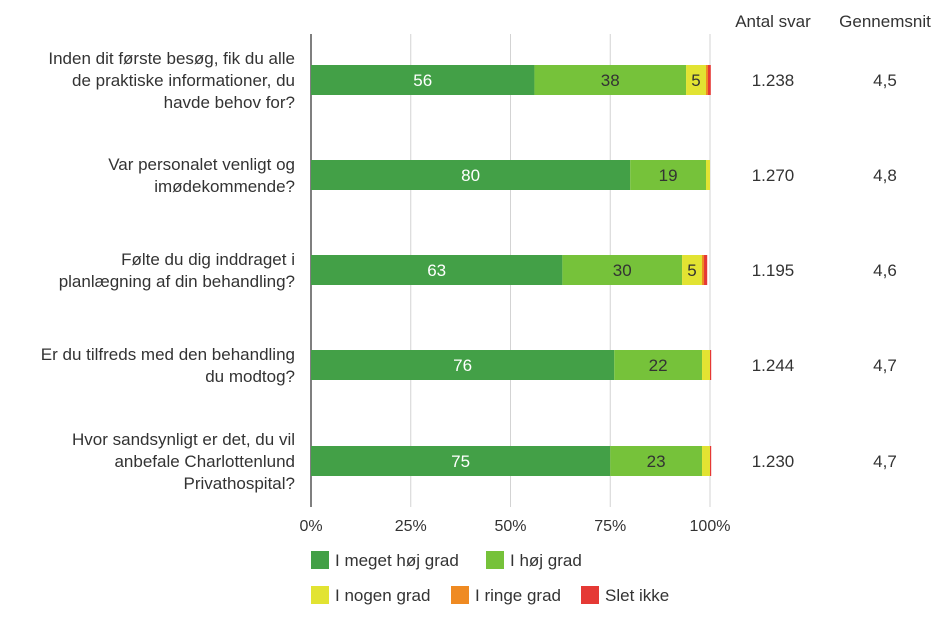 Image resolution: width=952 pixels, height=618 pixels. What do you see at coordinates (773, 175) in the screenshot?
I see `antal-svar-value: 1.270` at bounding box center [773, 175].